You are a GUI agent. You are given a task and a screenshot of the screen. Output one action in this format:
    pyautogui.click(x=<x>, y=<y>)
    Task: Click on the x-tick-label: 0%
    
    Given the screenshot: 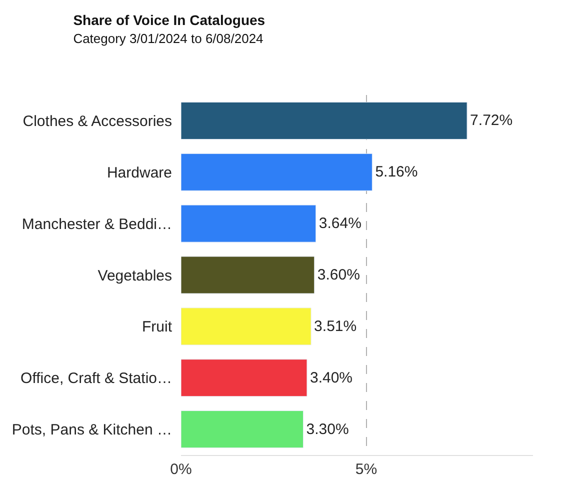 What is the action you would take?
    pyautogui.click(x=181, y=469)
    